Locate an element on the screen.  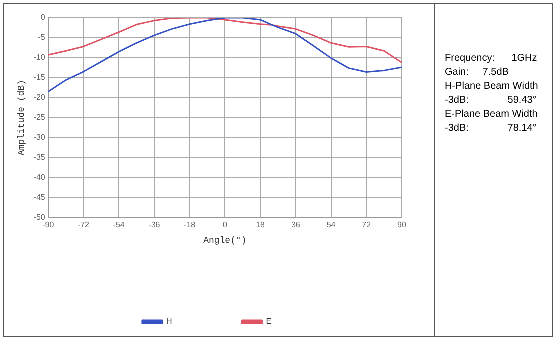
text: Frequency: 1GHz is located at coordinates (491, 59).